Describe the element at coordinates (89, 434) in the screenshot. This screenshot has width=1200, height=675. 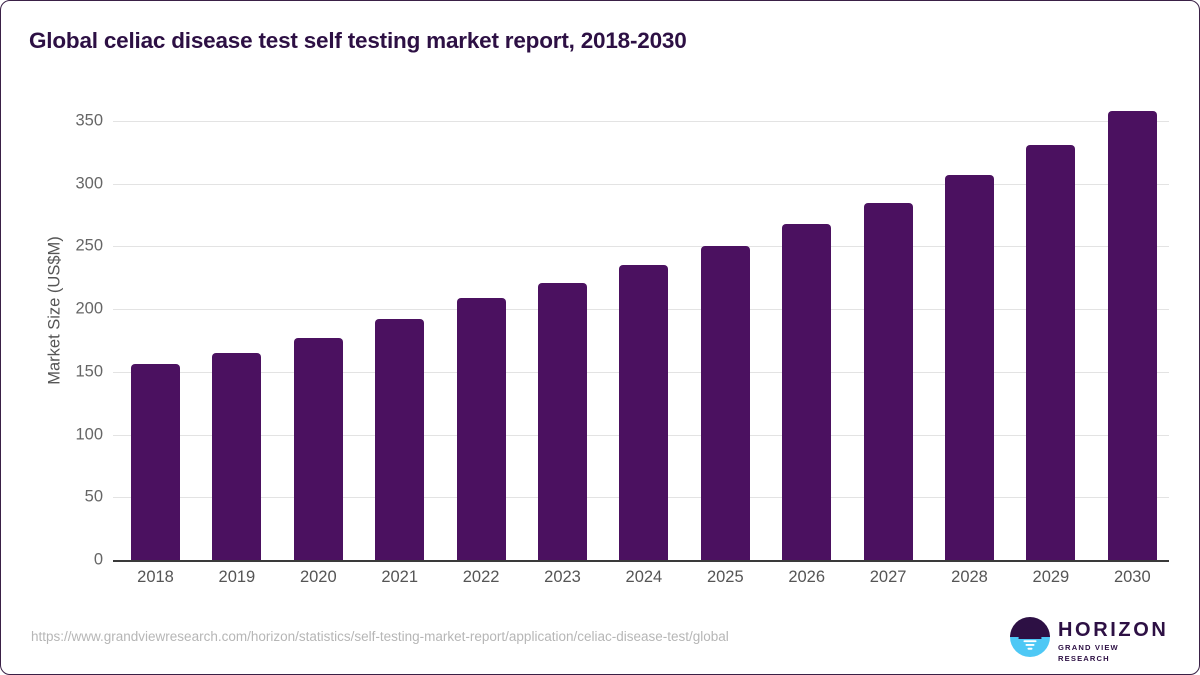
I see `y-axis-tick-label: 100` at that location.